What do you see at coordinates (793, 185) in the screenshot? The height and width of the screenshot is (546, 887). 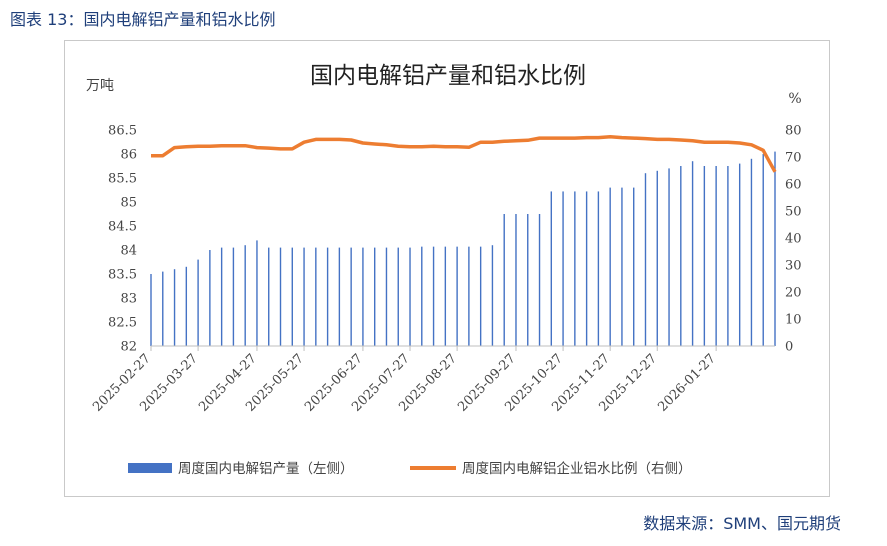 I see `right-axis-tick-label: 60` at bounding box center [793, 185].